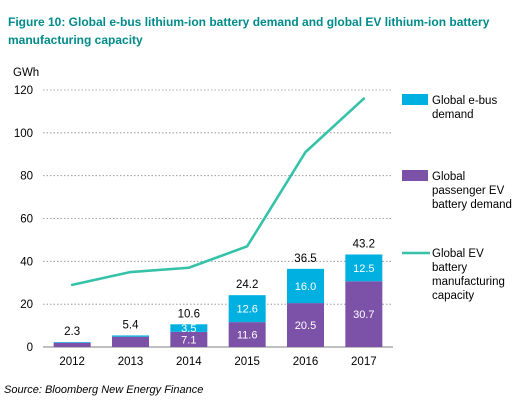 This screenshot has height=410, width=525. I want to click on bar-passenger-2014, so click(189, 339).